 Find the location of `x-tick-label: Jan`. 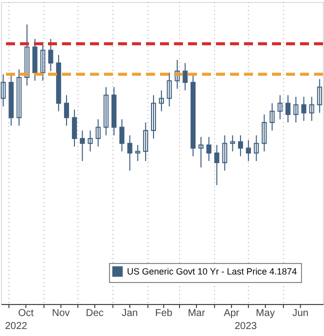

x-tick-label: Jan is located at coordinates (130, 313).